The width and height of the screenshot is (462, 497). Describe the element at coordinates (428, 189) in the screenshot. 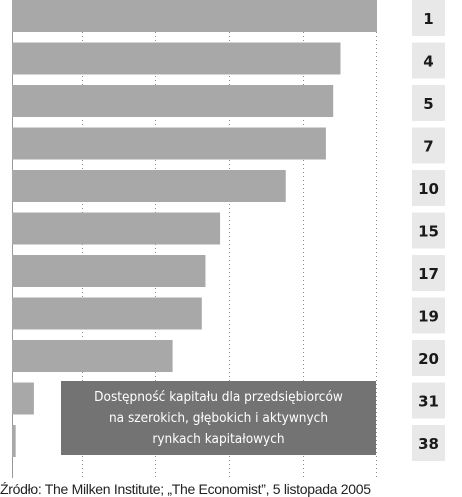

I see `rank-label: 10` at that location.